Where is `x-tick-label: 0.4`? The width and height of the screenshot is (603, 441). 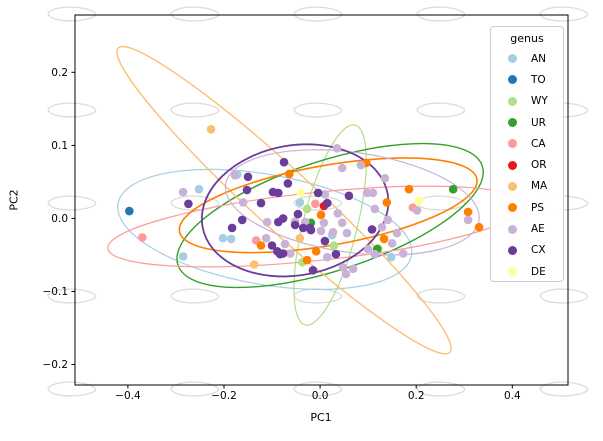
x-tick-label: 0.4 is located at coordinates (512, 396).